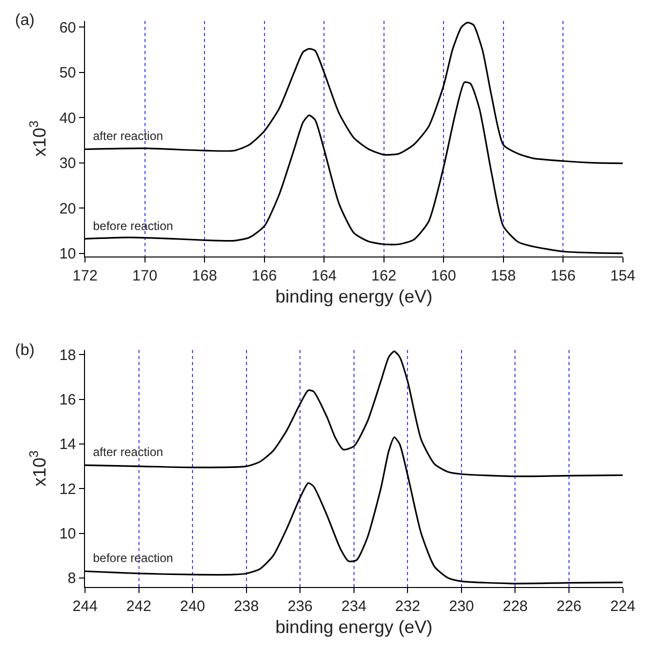 The height and width of the screenshot is (656, 655). Describe the element at coordinates (300, 606) in the screenshot. I see `x-tick-label: 236` at that location.